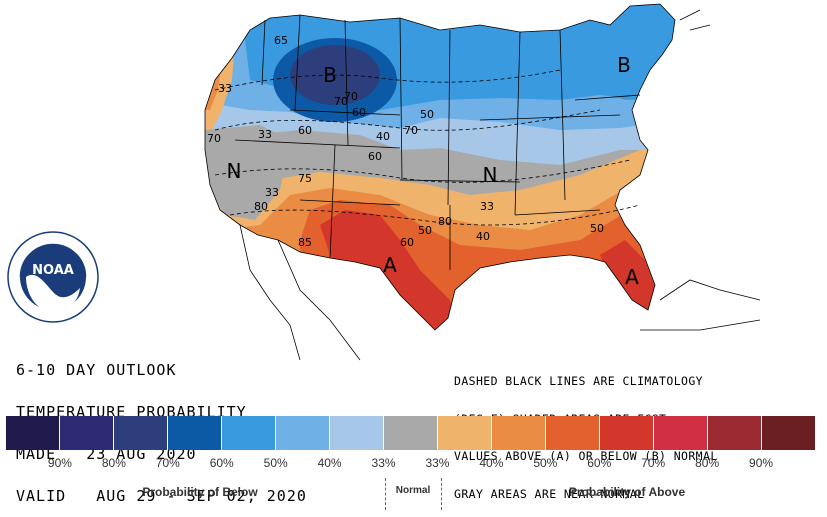 The width and height of the screenshot is (827, 517). I want to click on region-label-n-west: N, so click(234, 171).